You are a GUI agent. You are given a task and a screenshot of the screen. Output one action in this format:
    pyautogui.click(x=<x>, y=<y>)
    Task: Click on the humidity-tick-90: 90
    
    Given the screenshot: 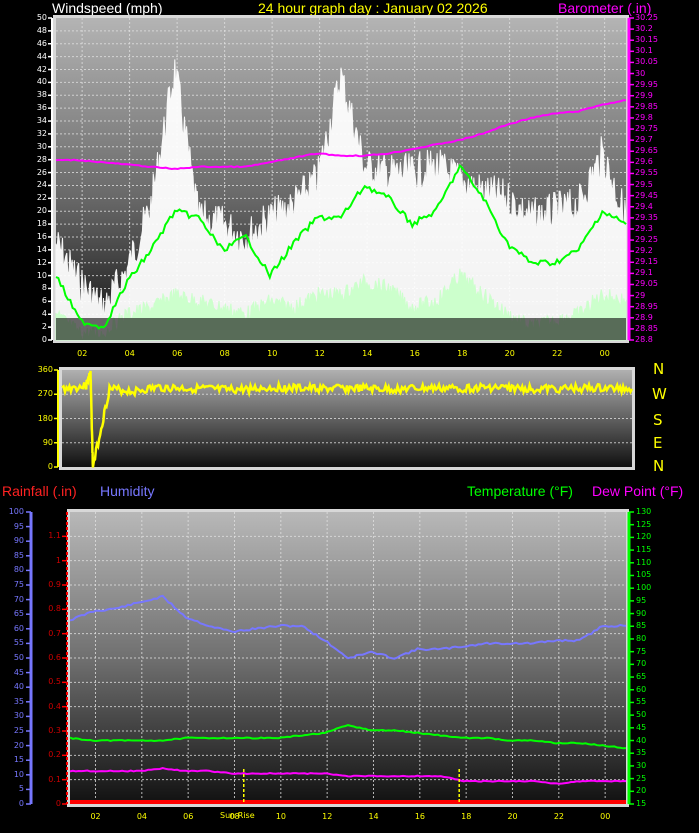 What is the action you would take?
    pyautogui.click(x=18, y=541)
    